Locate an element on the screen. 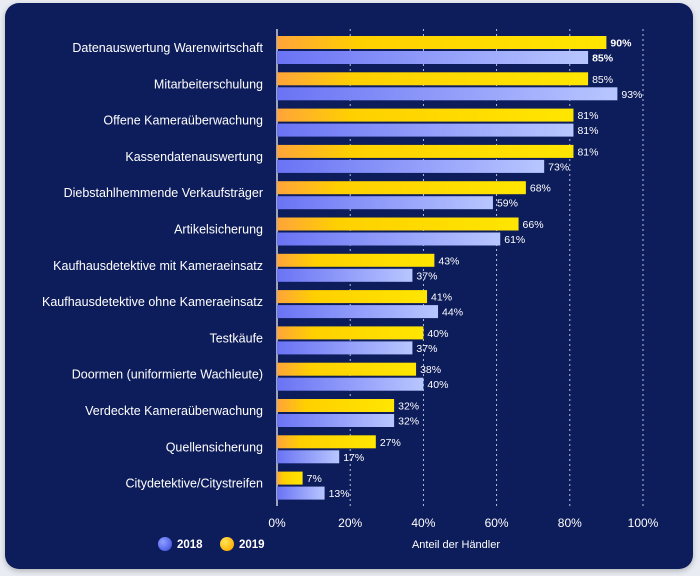 Image resolution: width=700 pixels, height=576 pixels. x-tick-label: 20% is located at coordinates (350, 523).